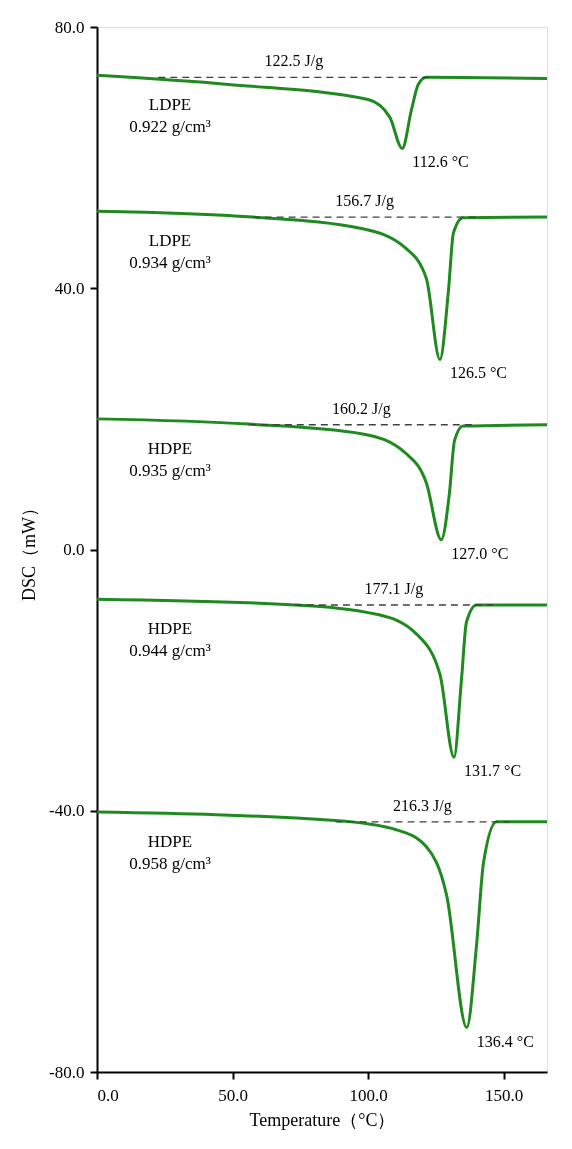  What do you see at coordinates (233, 1095) in the screenshot?
I see `x-tick-label: 50.0` at bounding box center [233, 1095].